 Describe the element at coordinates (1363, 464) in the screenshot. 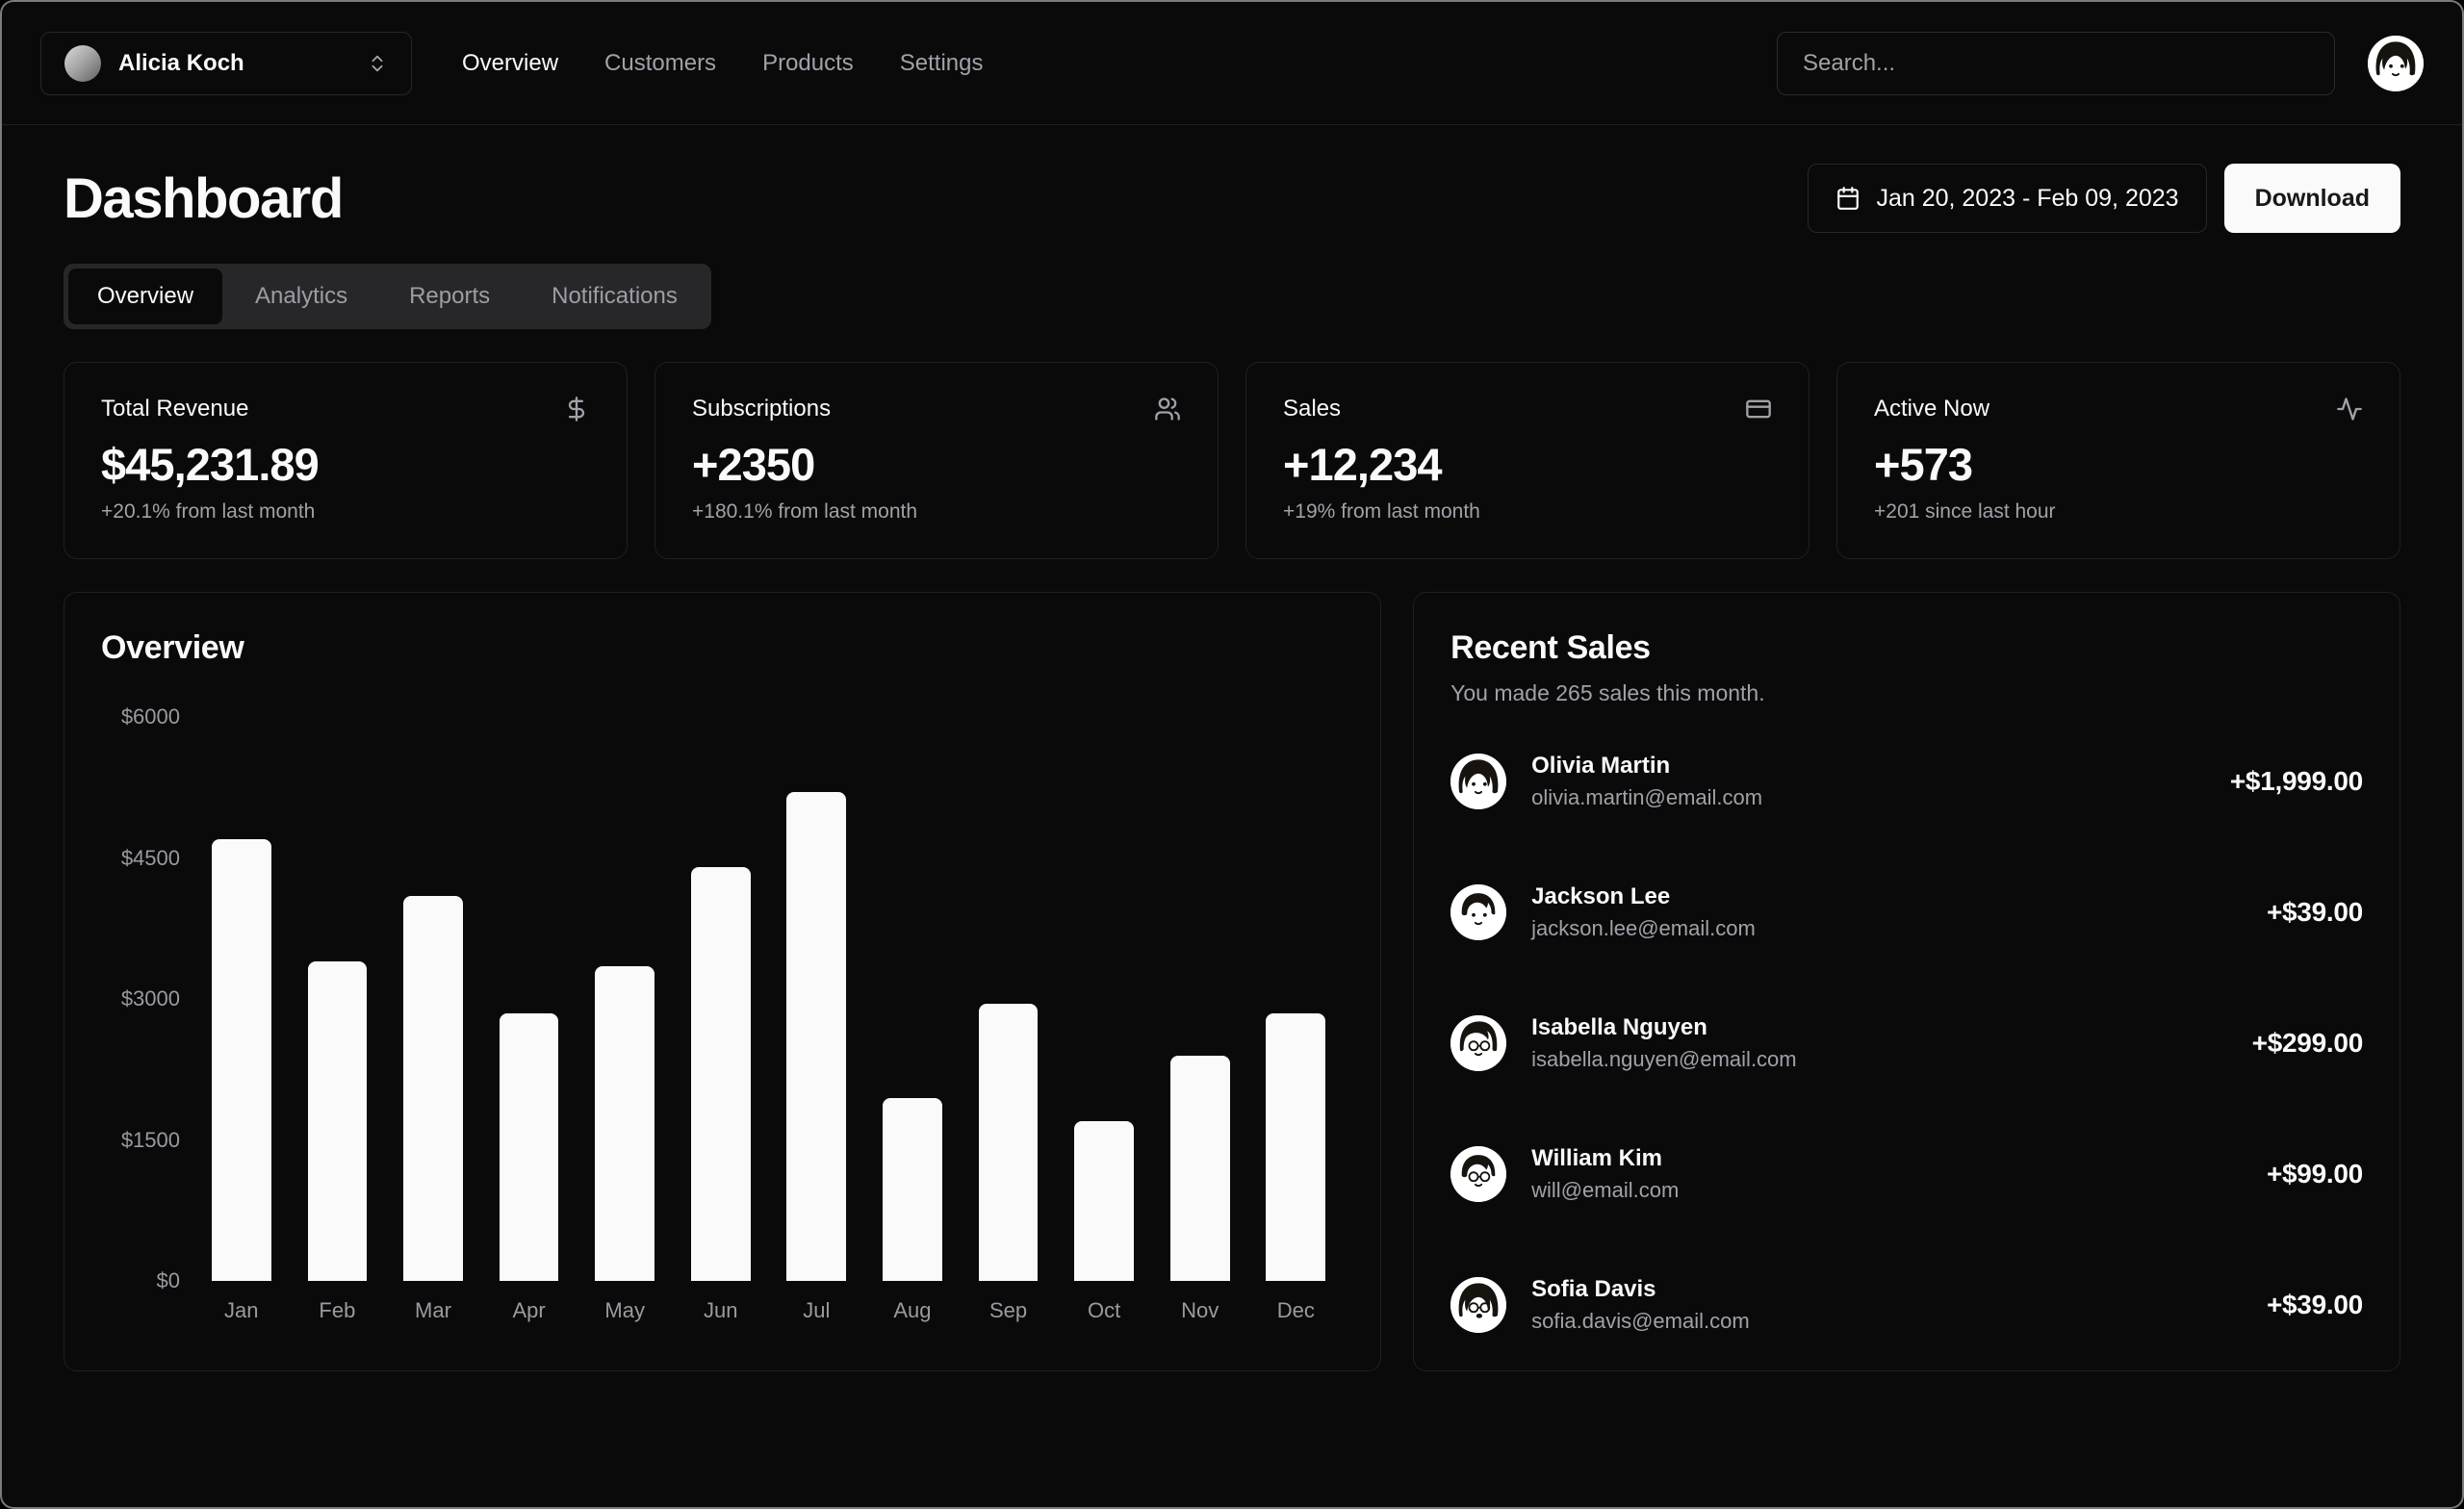

I see `stat-card-value: +12,234` at that location.